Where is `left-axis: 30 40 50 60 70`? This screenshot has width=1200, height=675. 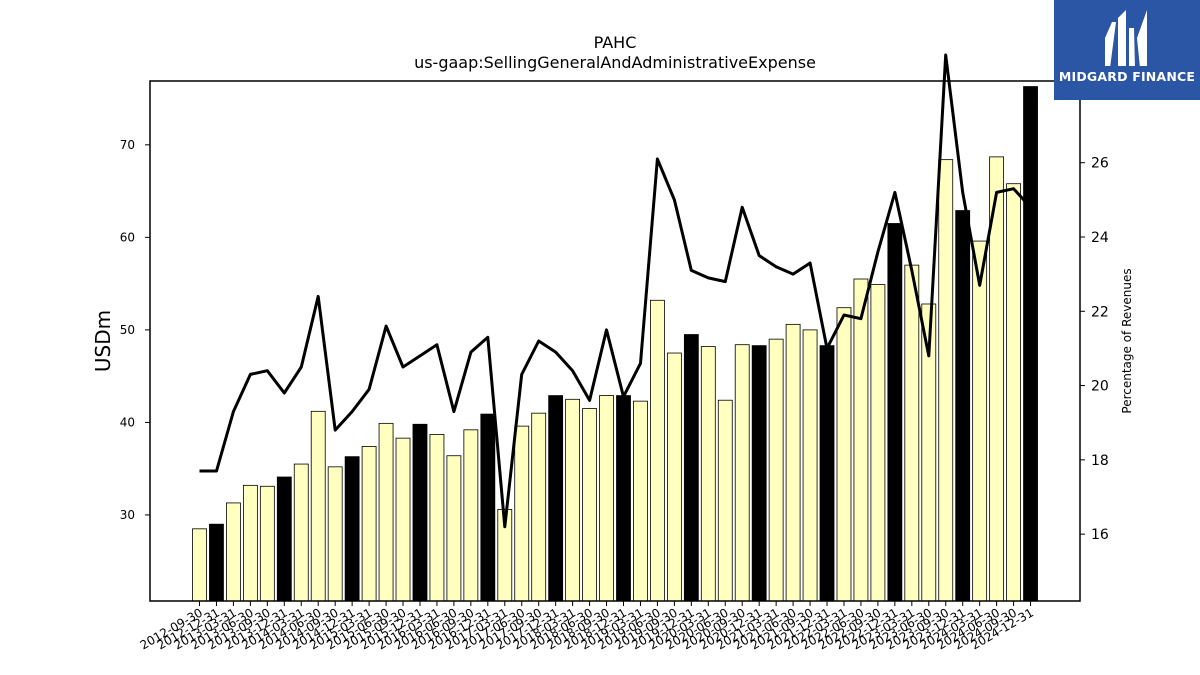 left-axis: 30 40 50 60 70 is located at coordinates (135, 330).